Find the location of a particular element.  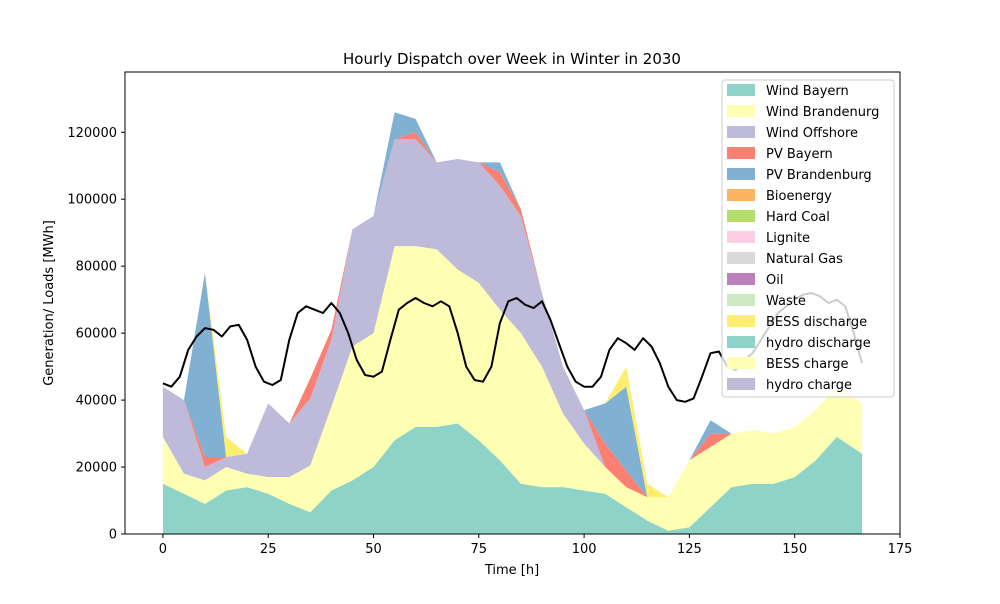

x-tick-label: 100 is located at coordinates (584, 549).